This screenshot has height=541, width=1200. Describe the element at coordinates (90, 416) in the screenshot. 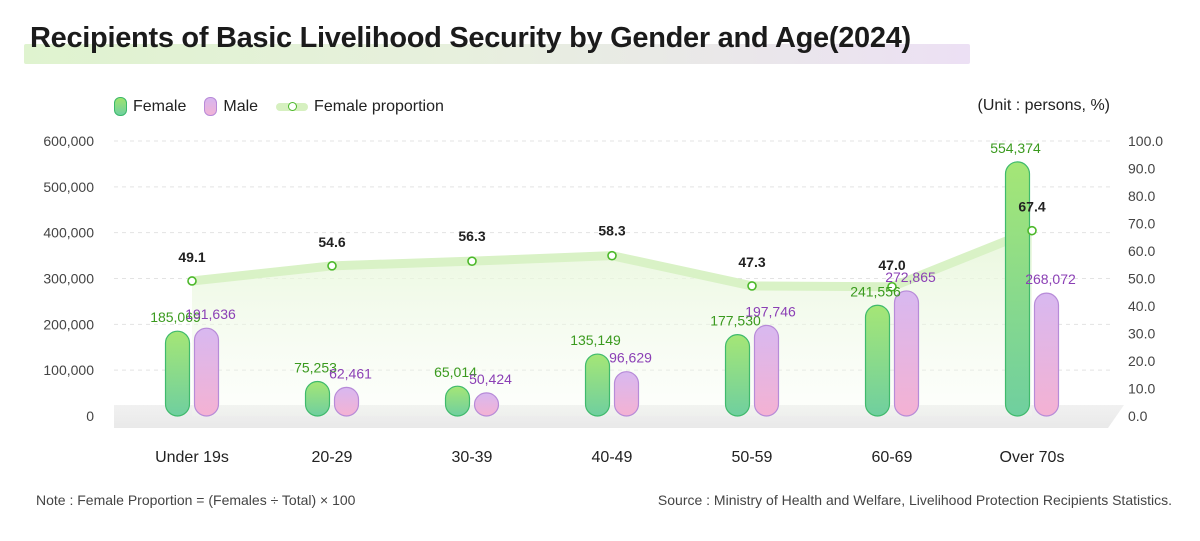

I see `y-tick-left: 0` at that location.